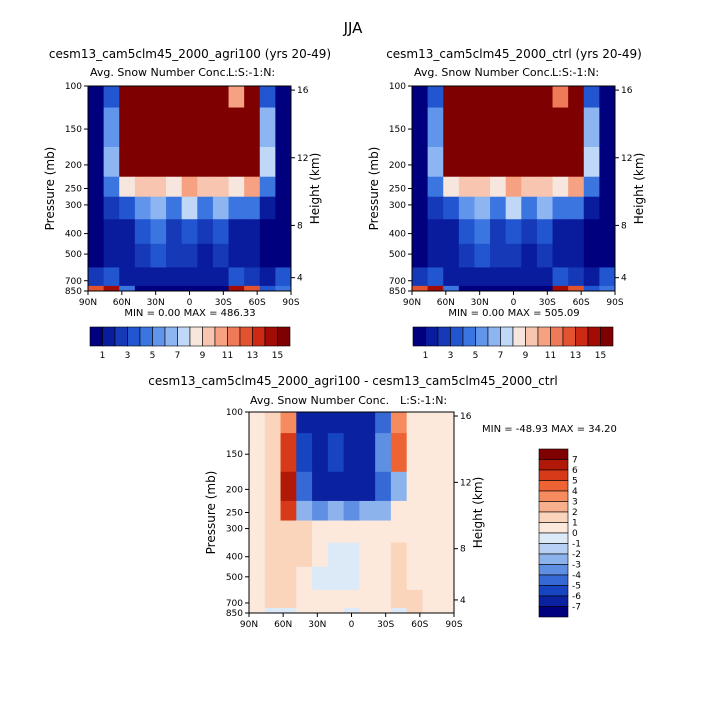 The image size is (706, 704). Describe the element at coordinates (576, 576) in the screenshot. I see `colorbar-label: -4` at that location.